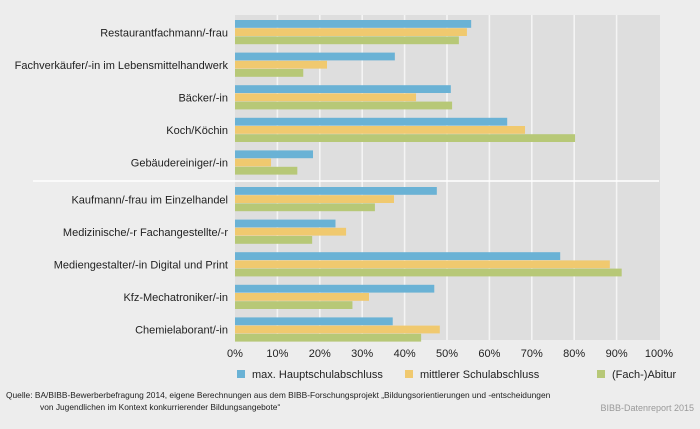 The image size is (700, 429). What do you see at coordinates (617, 354) in the screenshot?
I see `x-tick-label: 90%` at bounding box center [617, 354].